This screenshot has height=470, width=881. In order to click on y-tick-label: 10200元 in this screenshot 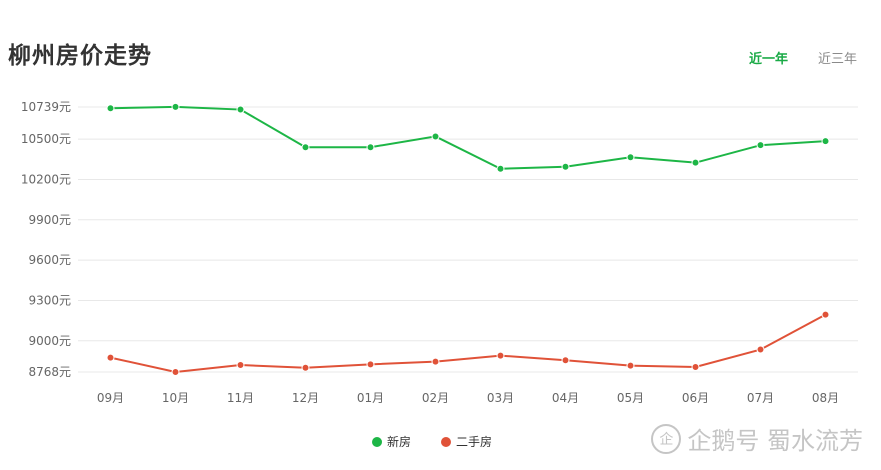, I will do `click(46, 179)`.